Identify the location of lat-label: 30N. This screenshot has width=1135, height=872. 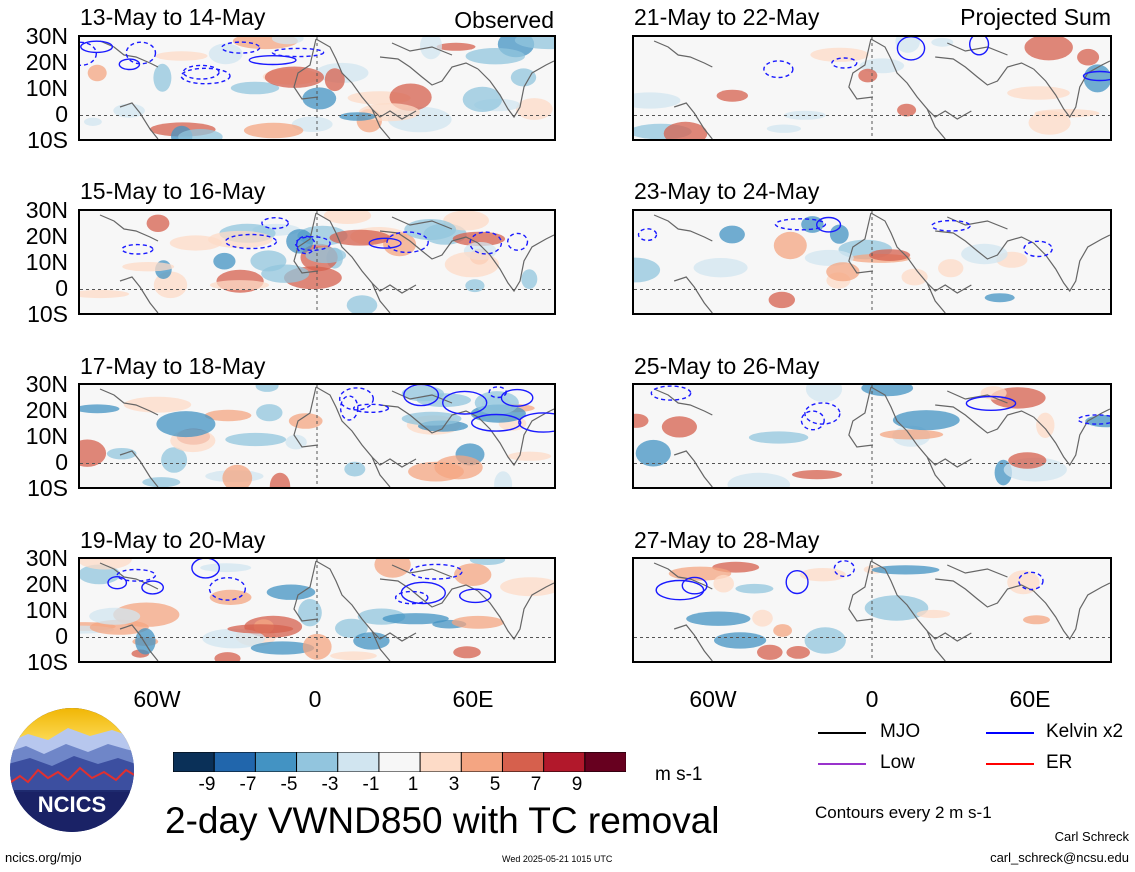
(46, 384).